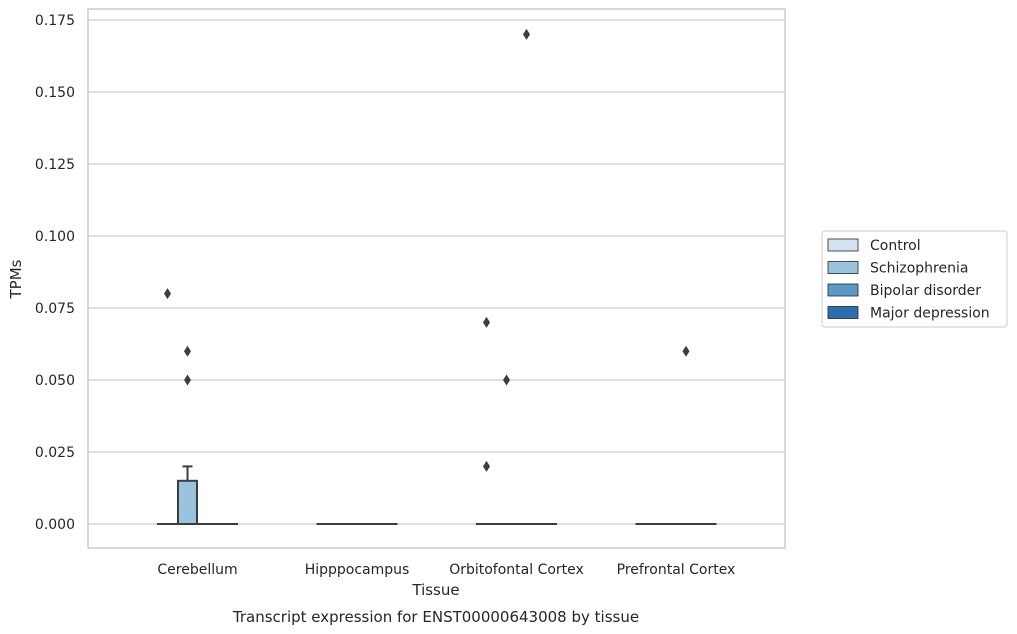 This screenshot has height=634, width=1017. What do you see at coordinates (925, 291) in the screenshot?
I see `legend-label: Bipolar disorder` at bounding box center [925, 291].